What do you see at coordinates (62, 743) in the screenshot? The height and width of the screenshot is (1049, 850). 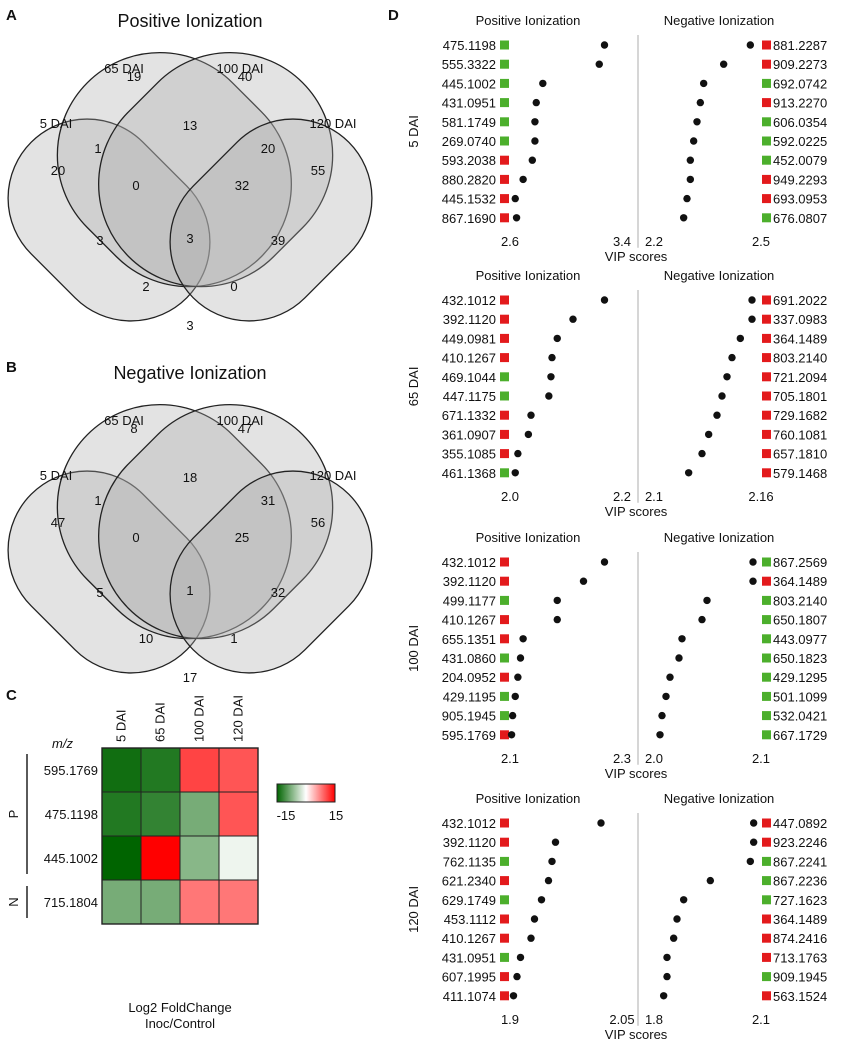 I see `mz-label: m/z` at bounding box center [62, 743].